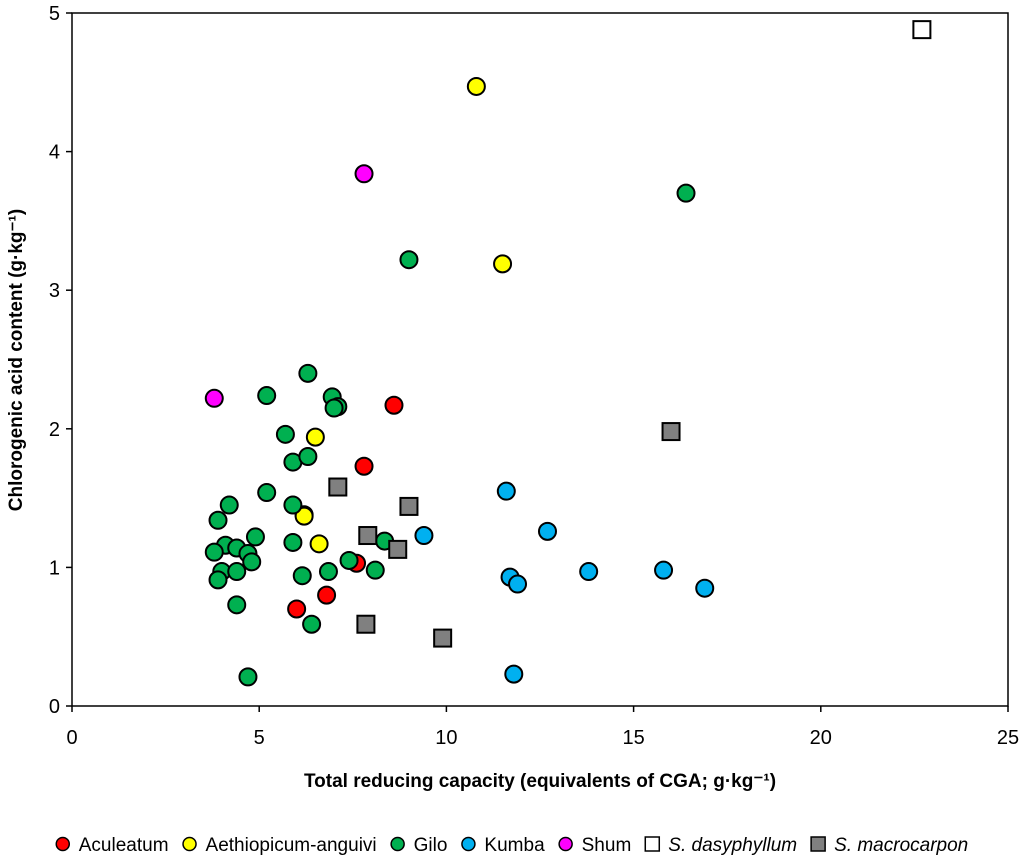 The image size is (1024, 863). I want to click on x-tick-label: 25, so click(1008, 738).